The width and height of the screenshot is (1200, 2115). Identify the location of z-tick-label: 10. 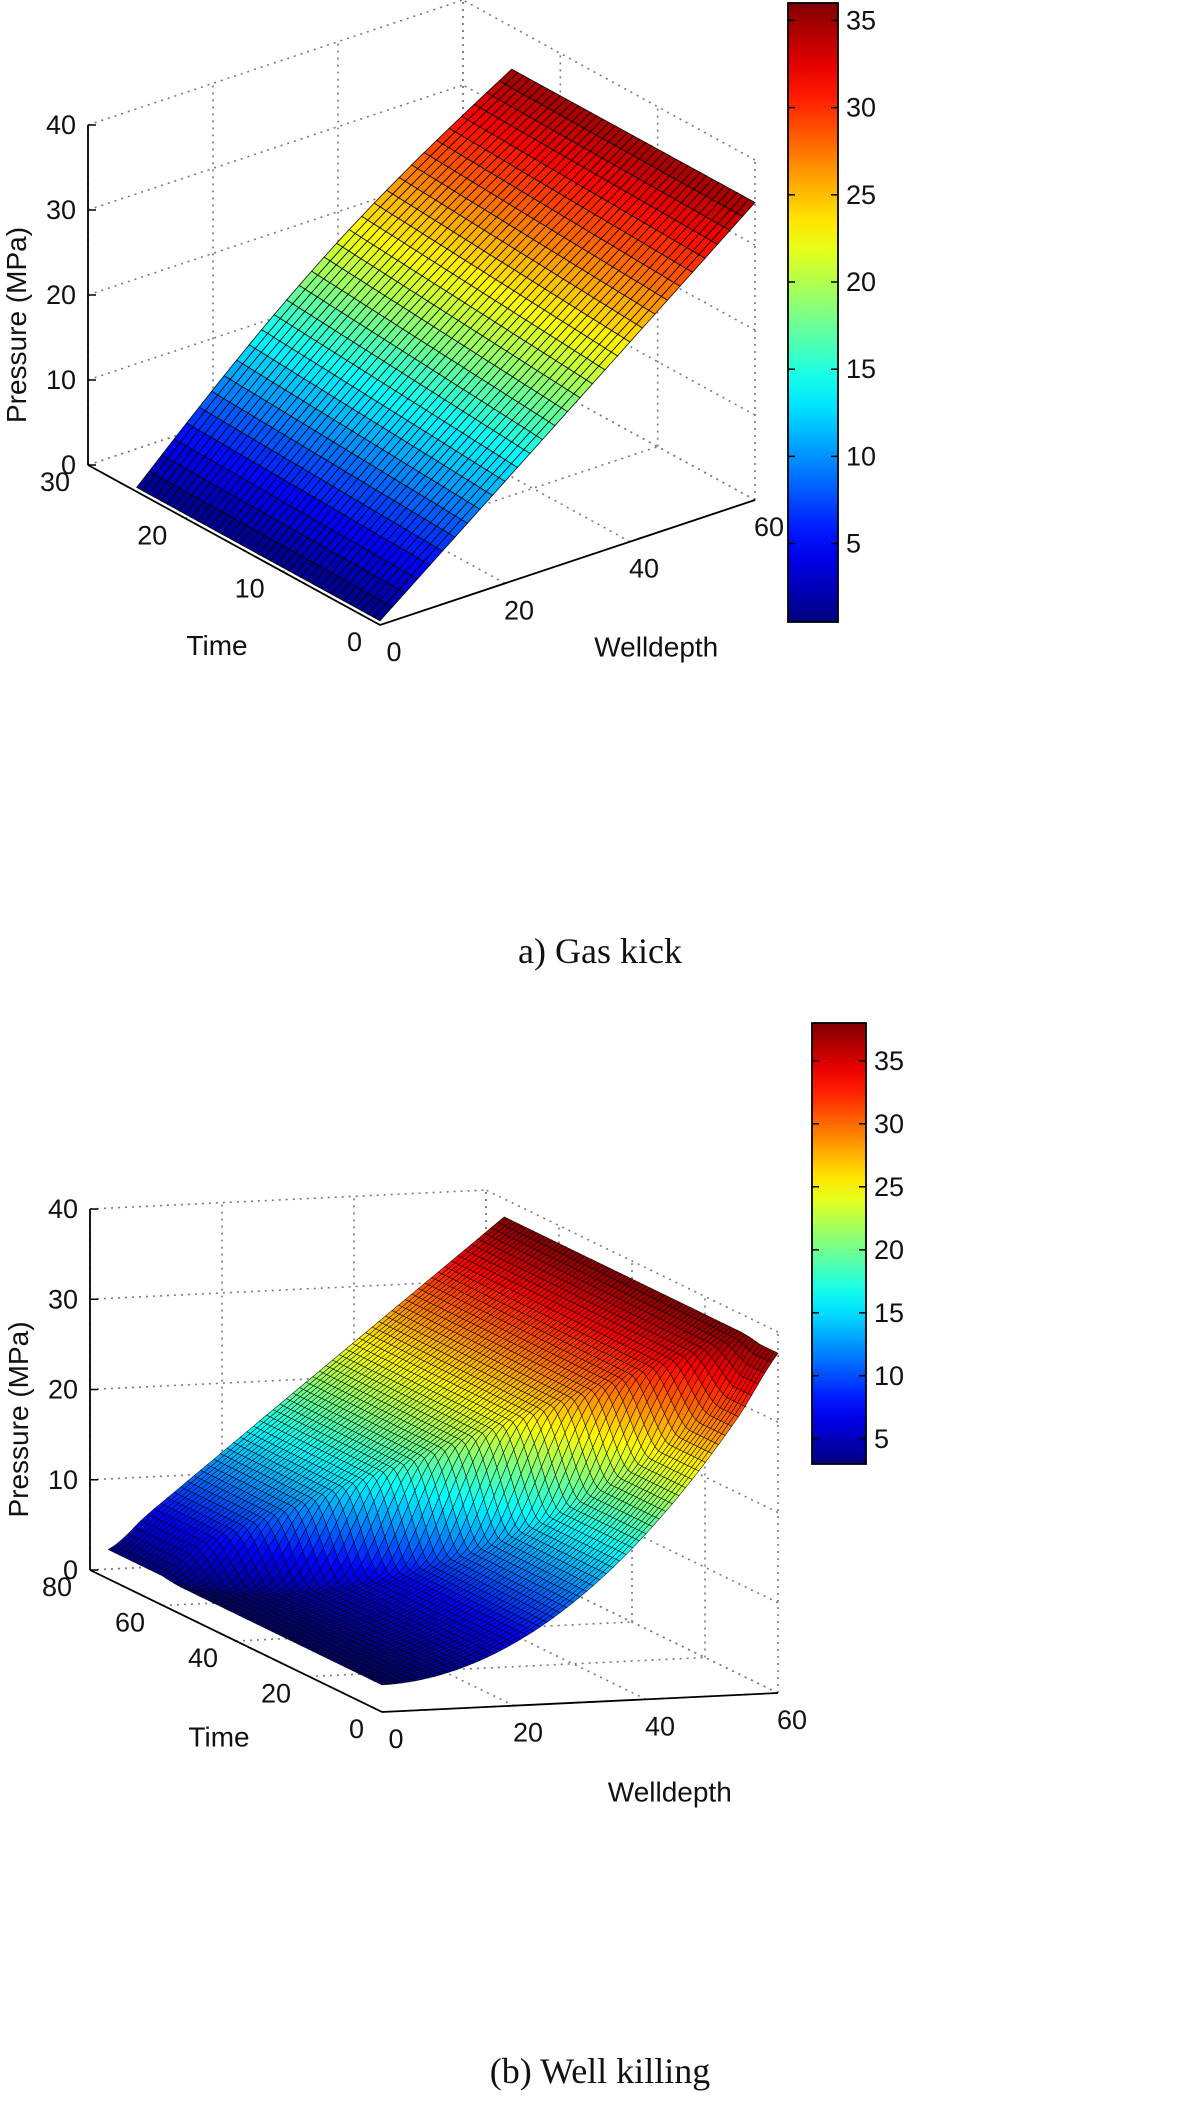
(61, 380).